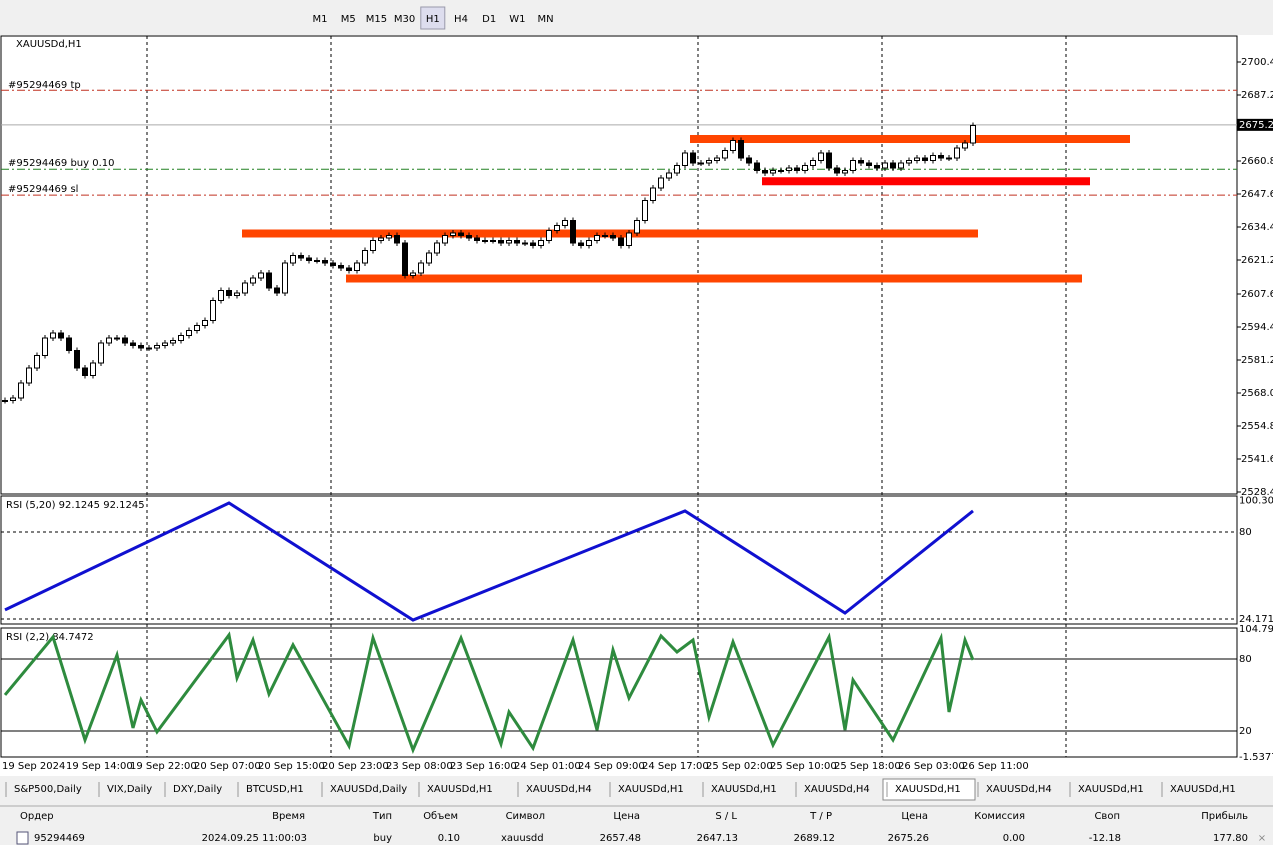 The image size is (1273, 845). What do you see at coordinates (1257, 95) in the screenshot?
I see `price-label: 2687.20` at bounding box center [1257, 95].